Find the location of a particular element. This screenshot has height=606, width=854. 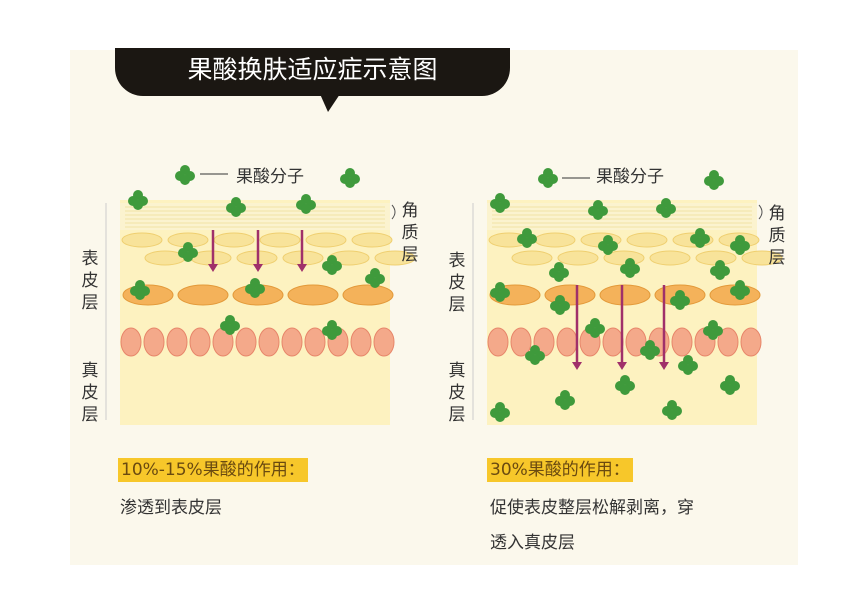

right-heading: 30%果酸的作用： is located at coordinates (560, 470).